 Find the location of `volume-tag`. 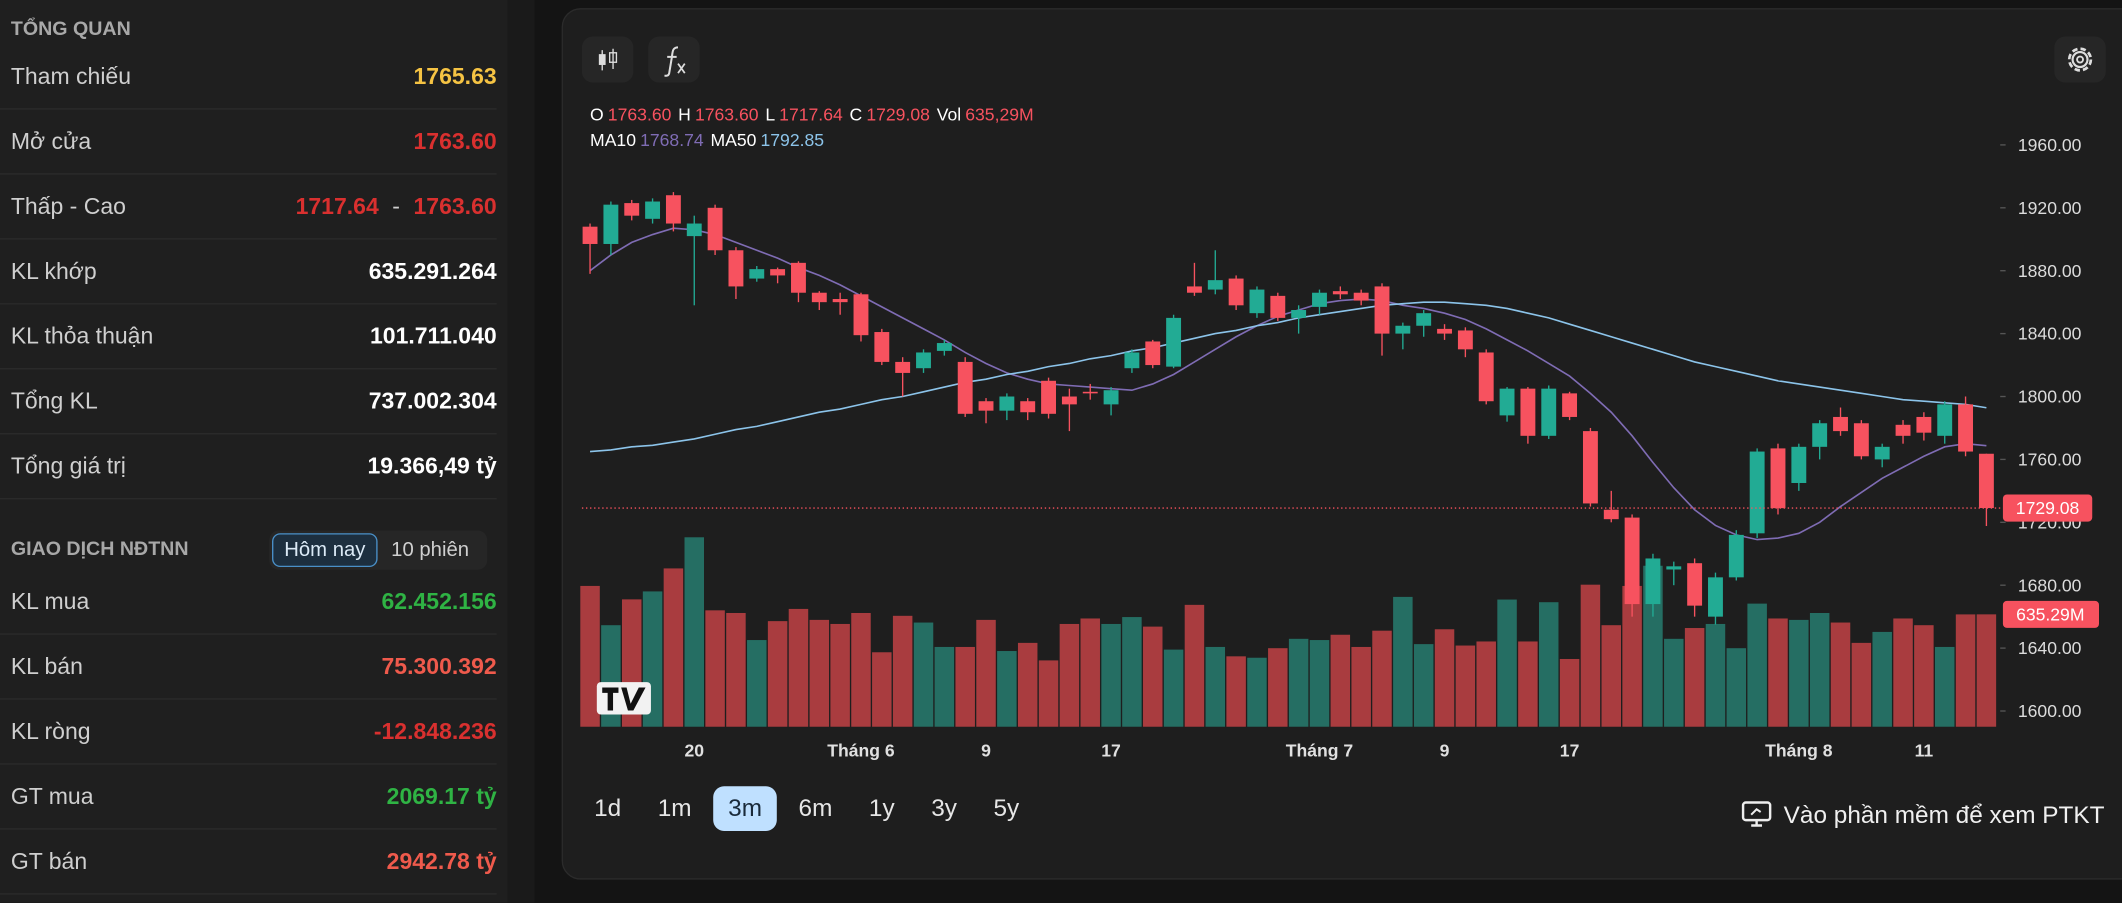

volume-tag is located at coordinates (2050, 614).